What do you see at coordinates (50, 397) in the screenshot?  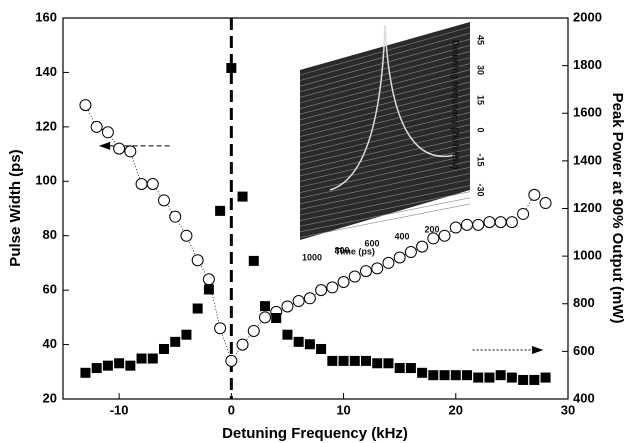 I see `y-tick-label: 20` at bounding box center [50, 397].